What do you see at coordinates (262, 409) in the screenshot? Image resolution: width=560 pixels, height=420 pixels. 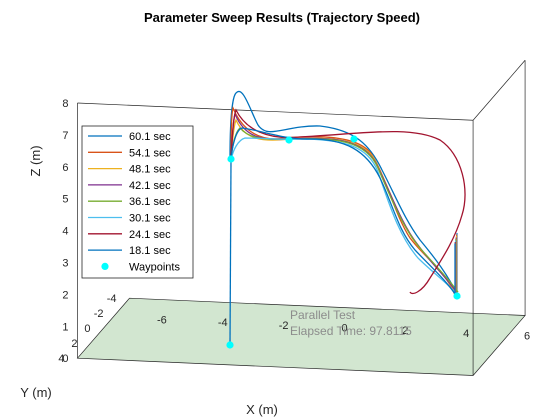 I see `x-axis-label: X (m)` at bounding box center [262, 409].